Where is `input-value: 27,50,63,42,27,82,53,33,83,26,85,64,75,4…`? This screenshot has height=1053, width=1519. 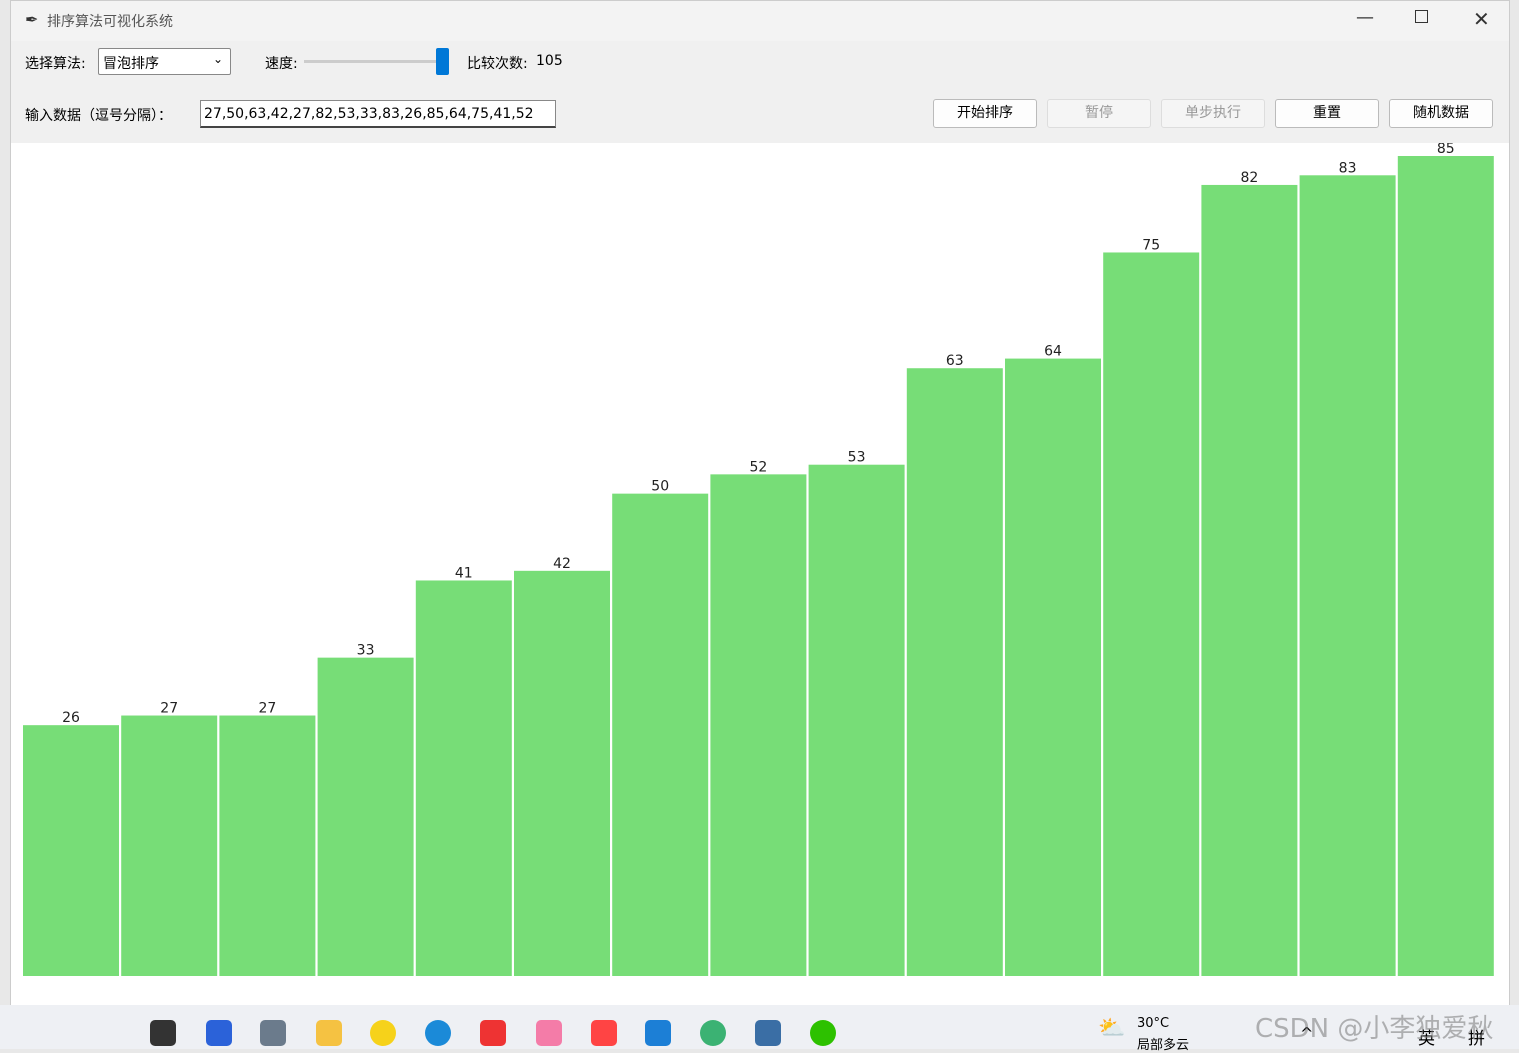 input-value: 27,50,63,42,27,82,53,33,83,26,85,64,75,4… is located at coordinates (369, 114).